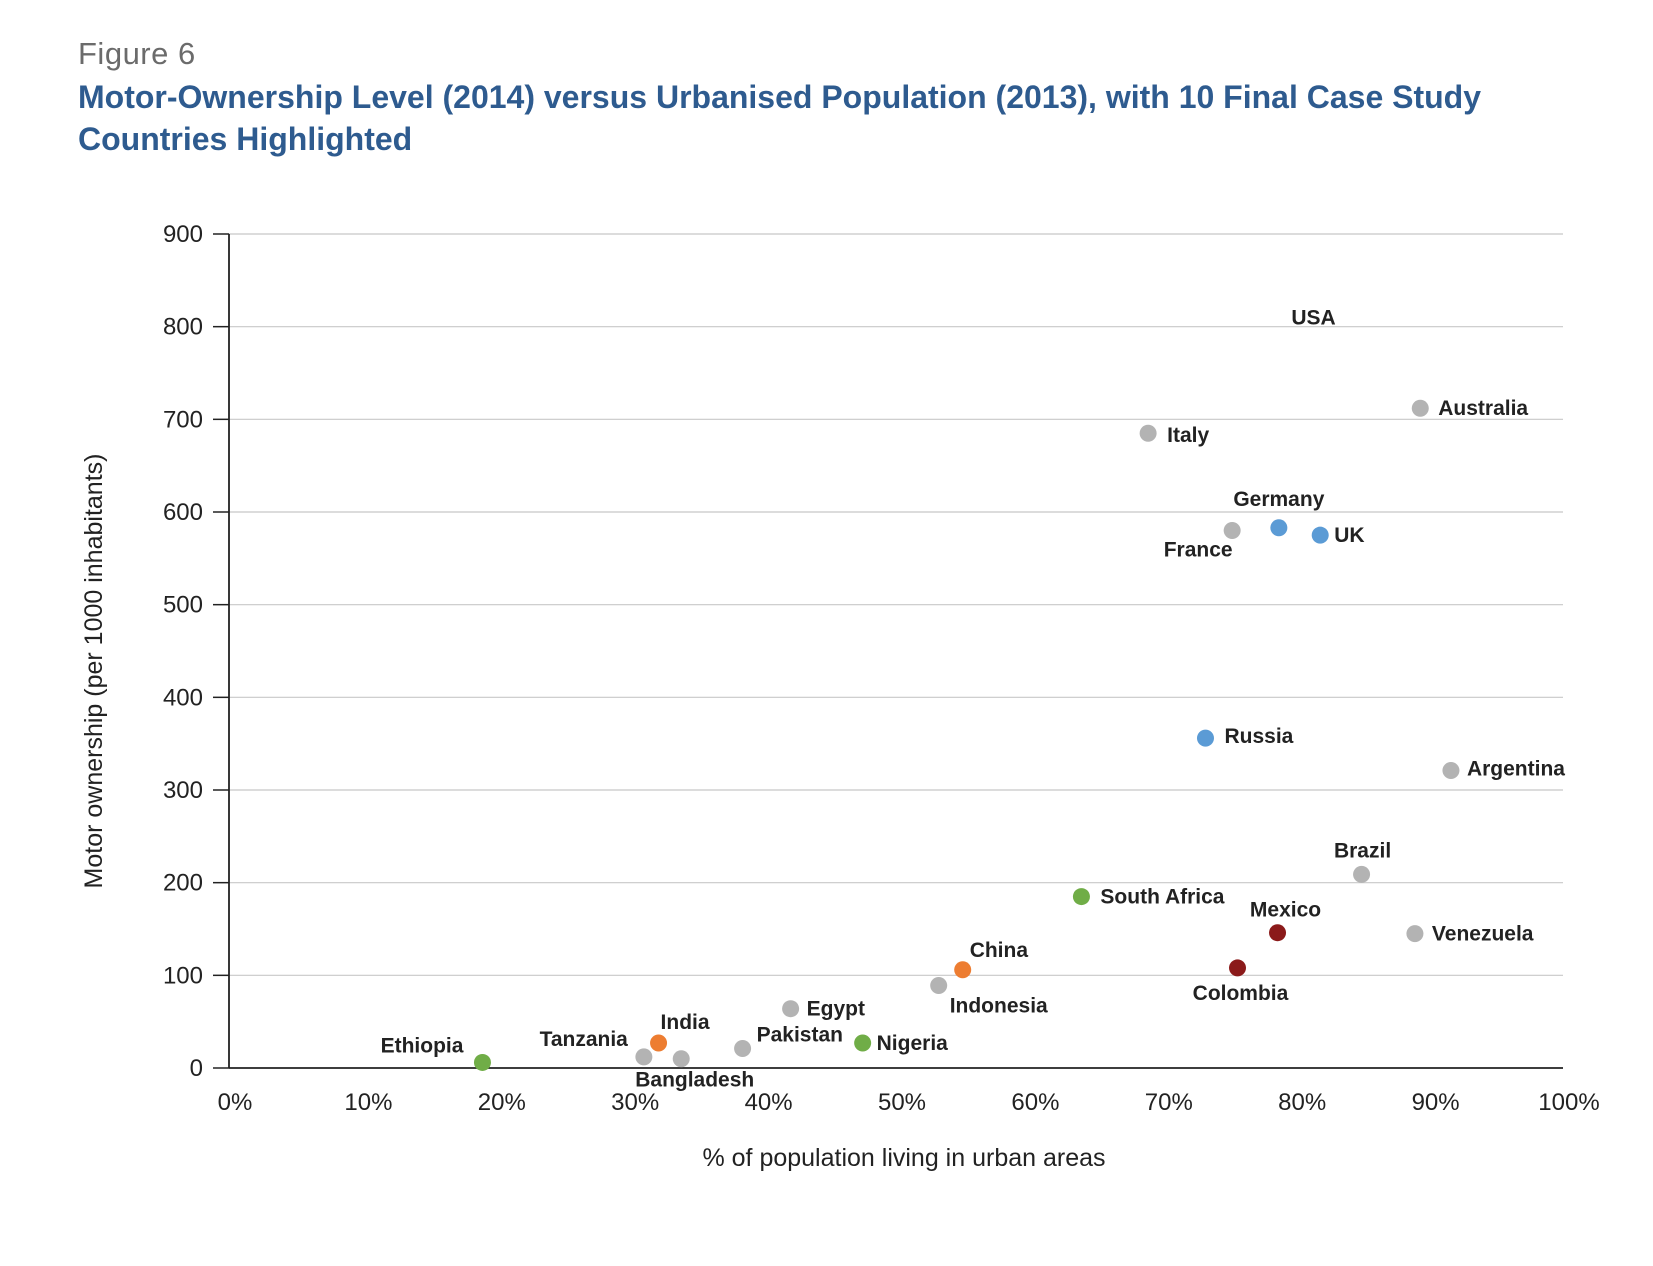  I want to click on data-label-brazil: Brazil, so click(1362, 850).